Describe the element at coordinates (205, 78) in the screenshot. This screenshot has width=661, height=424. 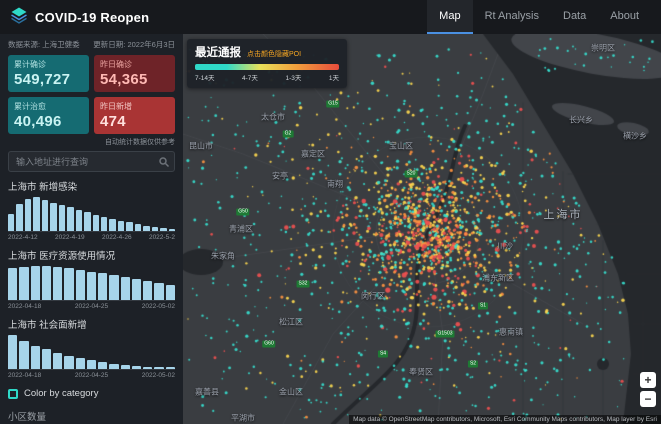
I see `legend-tick: 7-14天` at that location.